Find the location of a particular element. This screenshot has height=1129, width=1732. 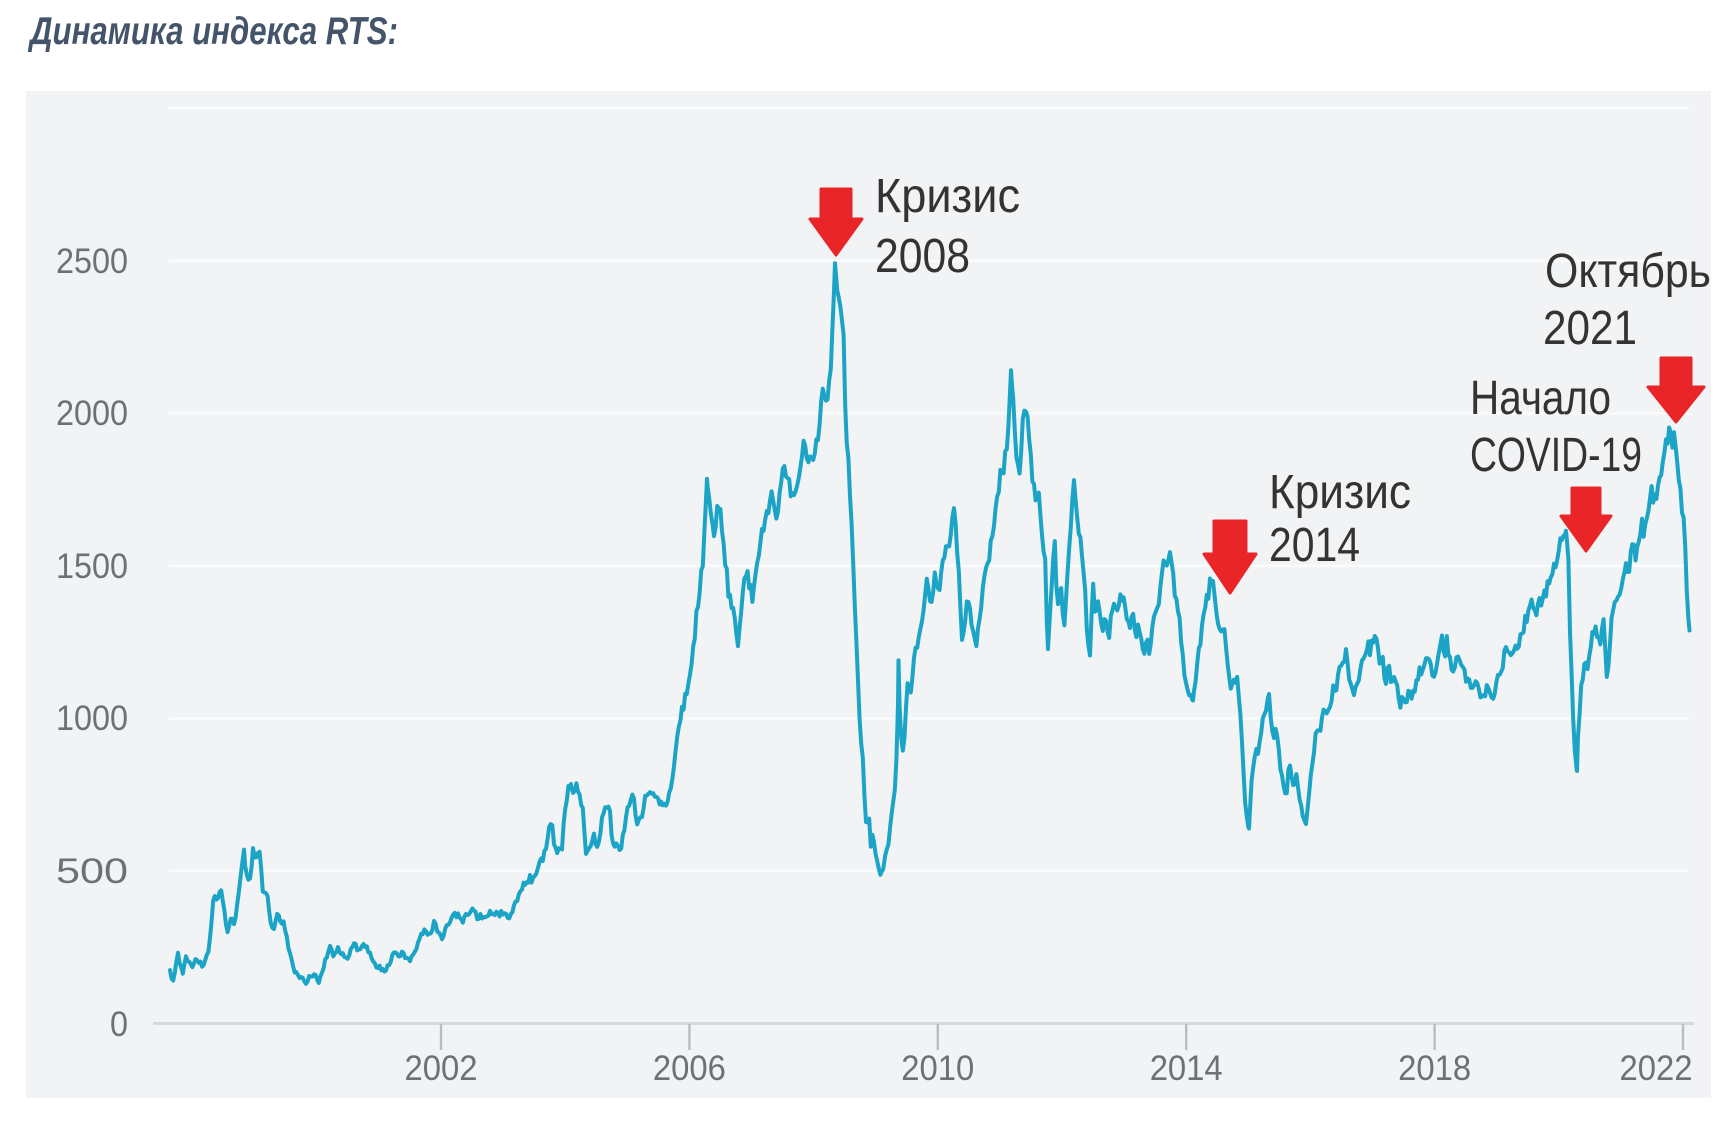

svg-text: 2021 is located at coordinates (1590, 328).